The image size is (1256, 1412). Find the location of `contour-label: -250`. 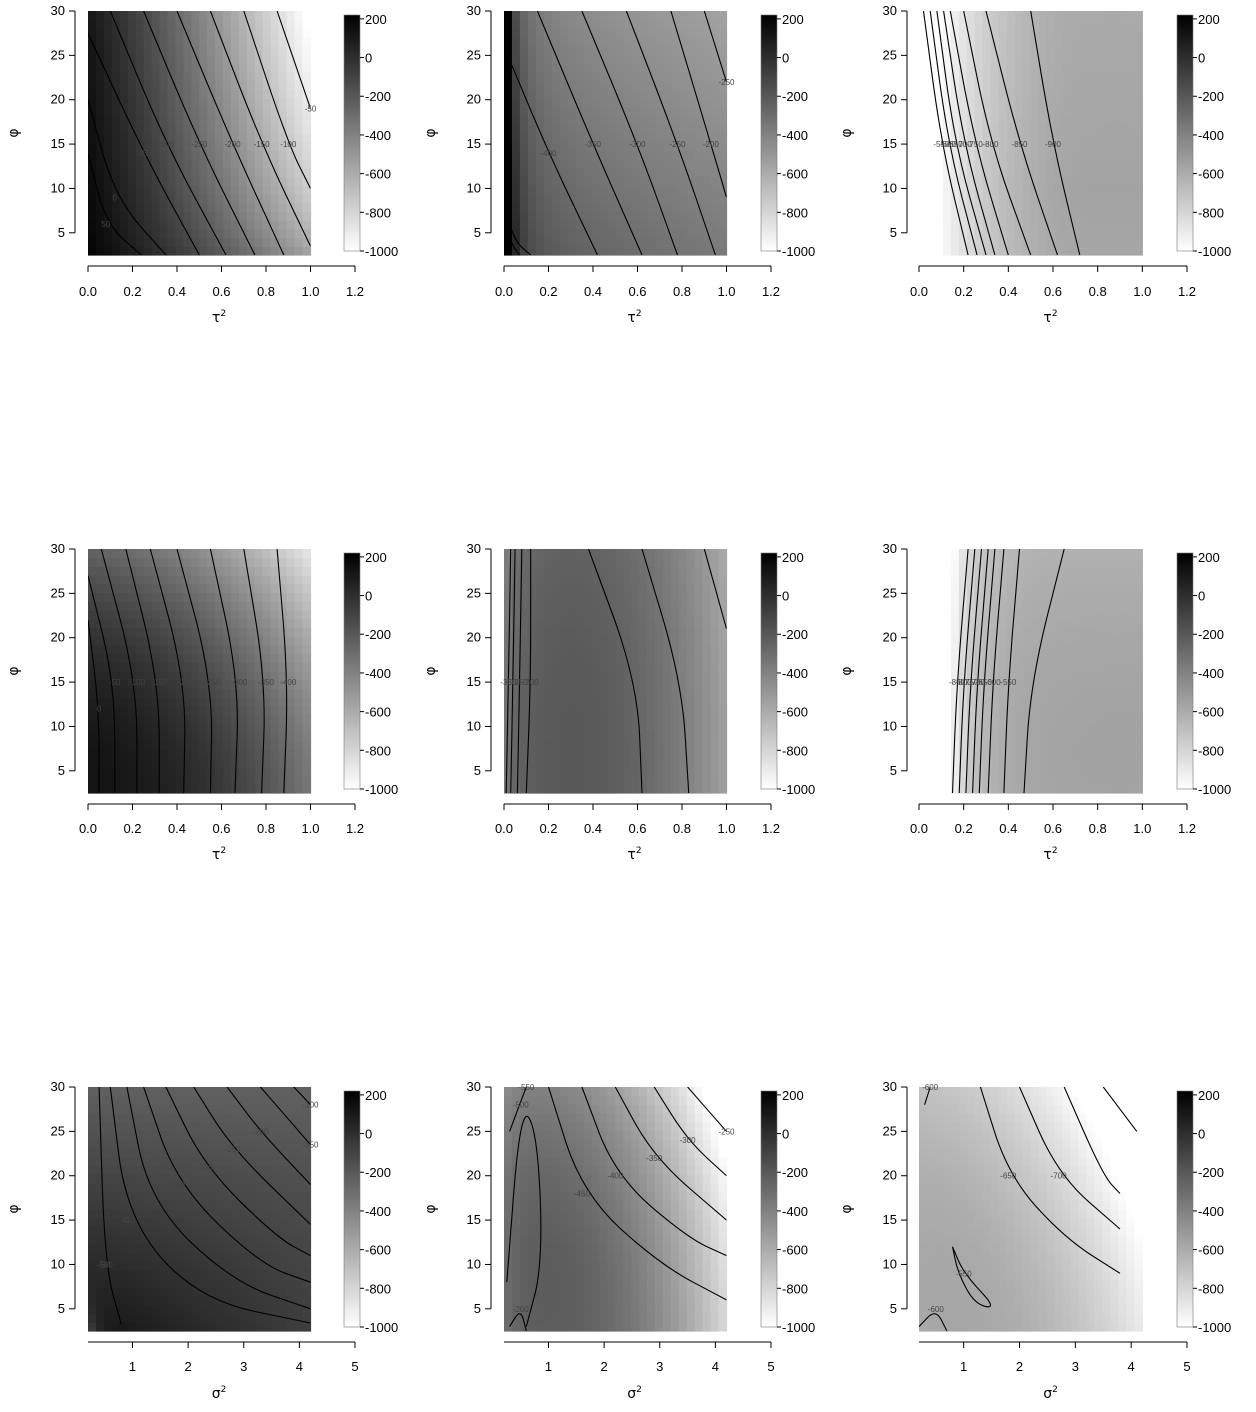

contour-label: -250 is located at coordinates (677, 144).